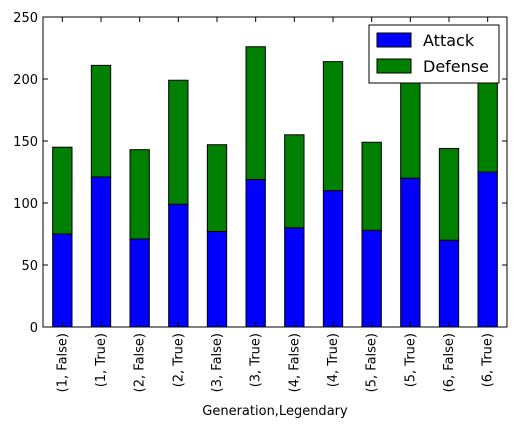  What do you see at coordinates (140, 362) in the screenshot?
I see `x-tick-label-2: (2, False)` at bounding box center [140, 362].